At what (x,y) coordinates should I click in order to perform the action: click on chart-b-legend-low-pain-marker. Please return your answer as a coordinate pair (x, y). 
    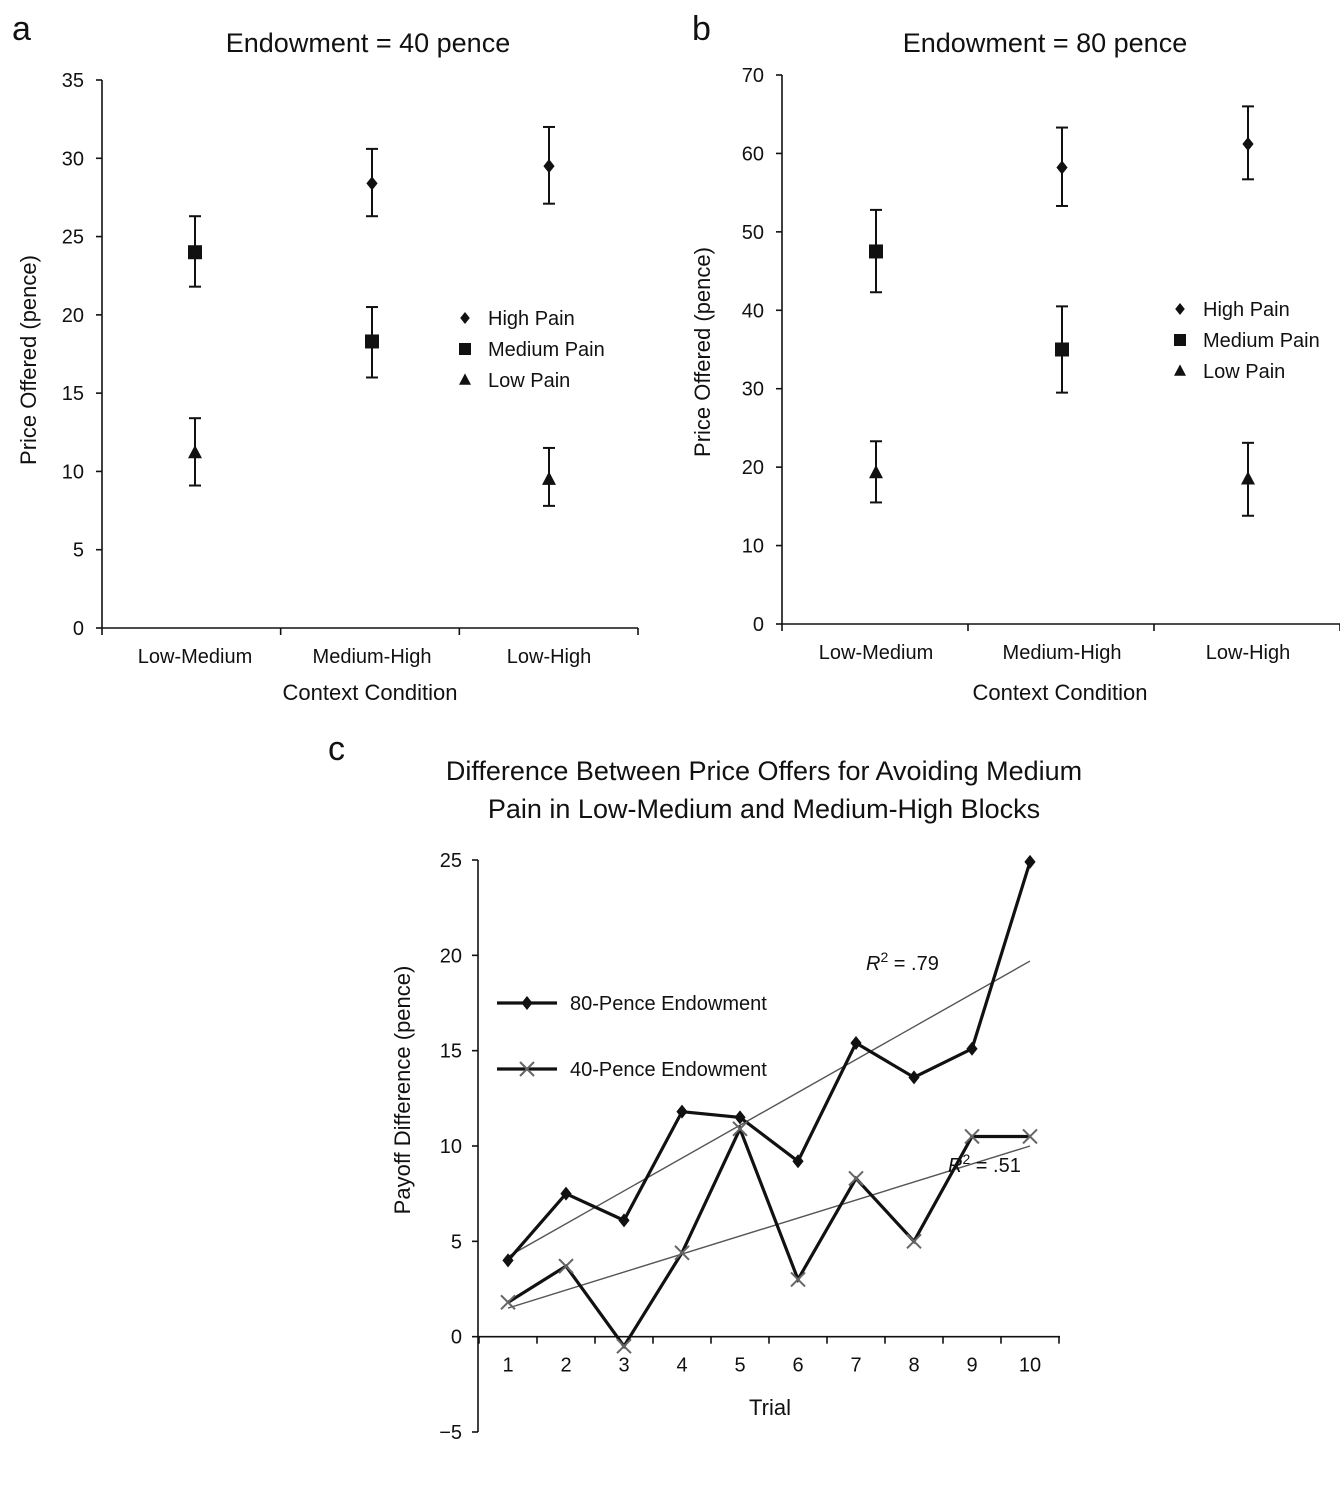
    Looking at the image, I should click on (1180, 370).